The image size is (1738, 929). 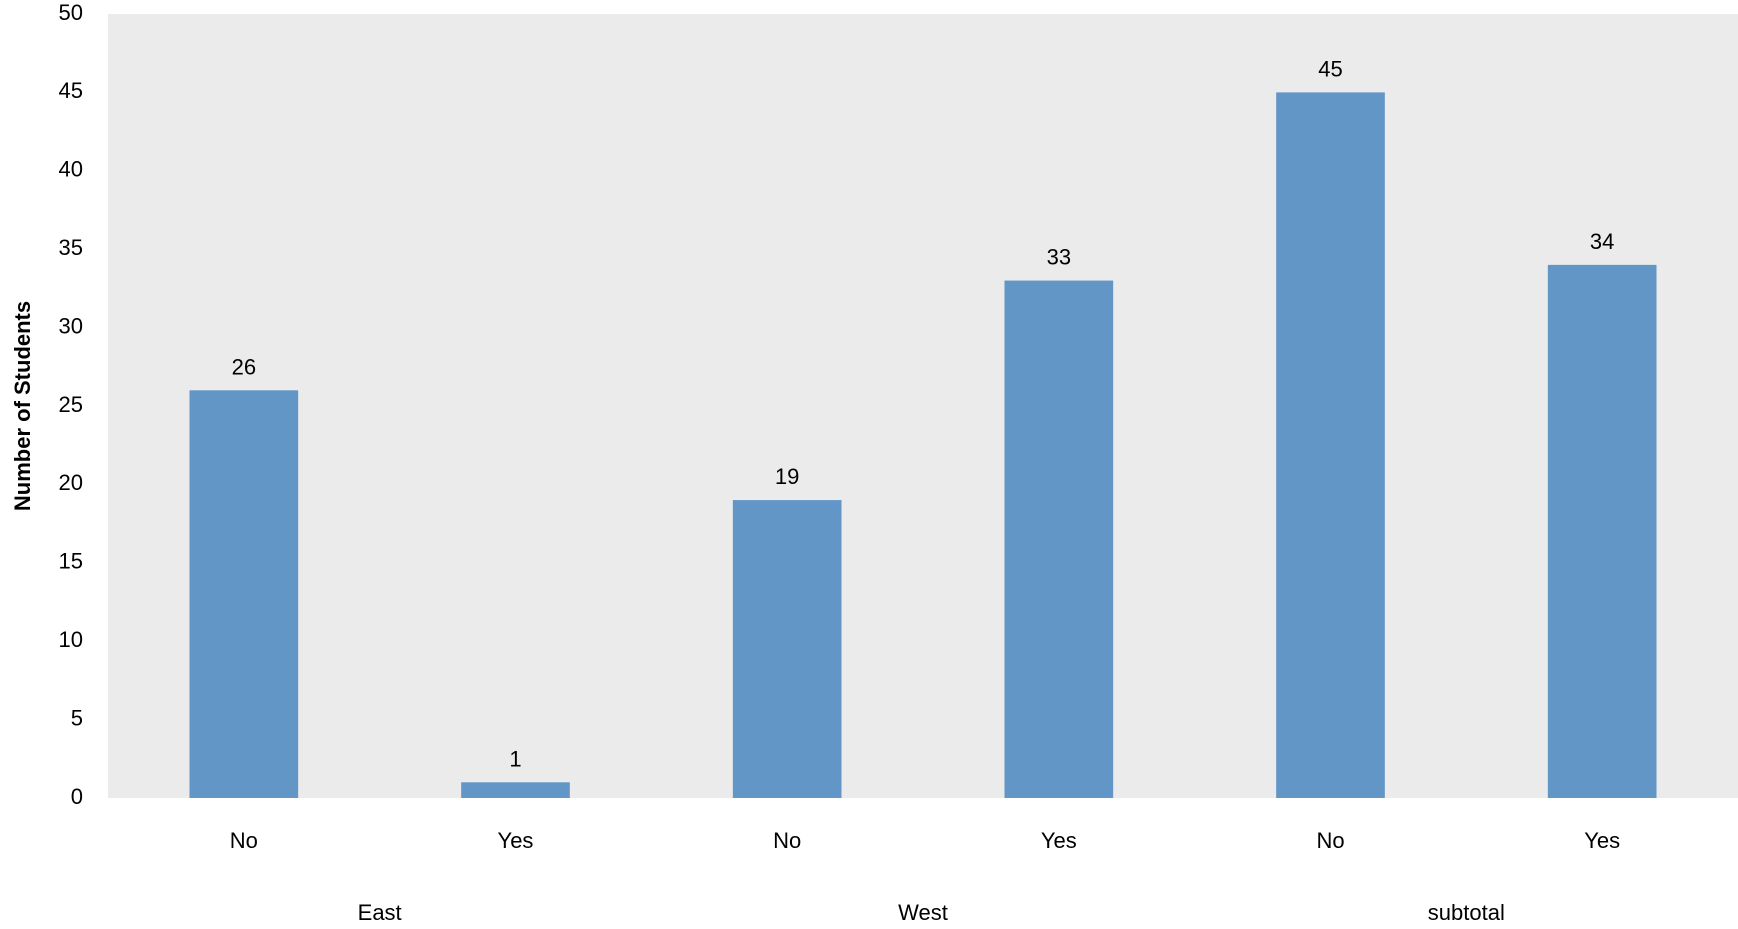 What do you see at coordinates (1602, 241) in the screenshot?
I see `bar-value-label: 34` at bounding box center [1602, 241].